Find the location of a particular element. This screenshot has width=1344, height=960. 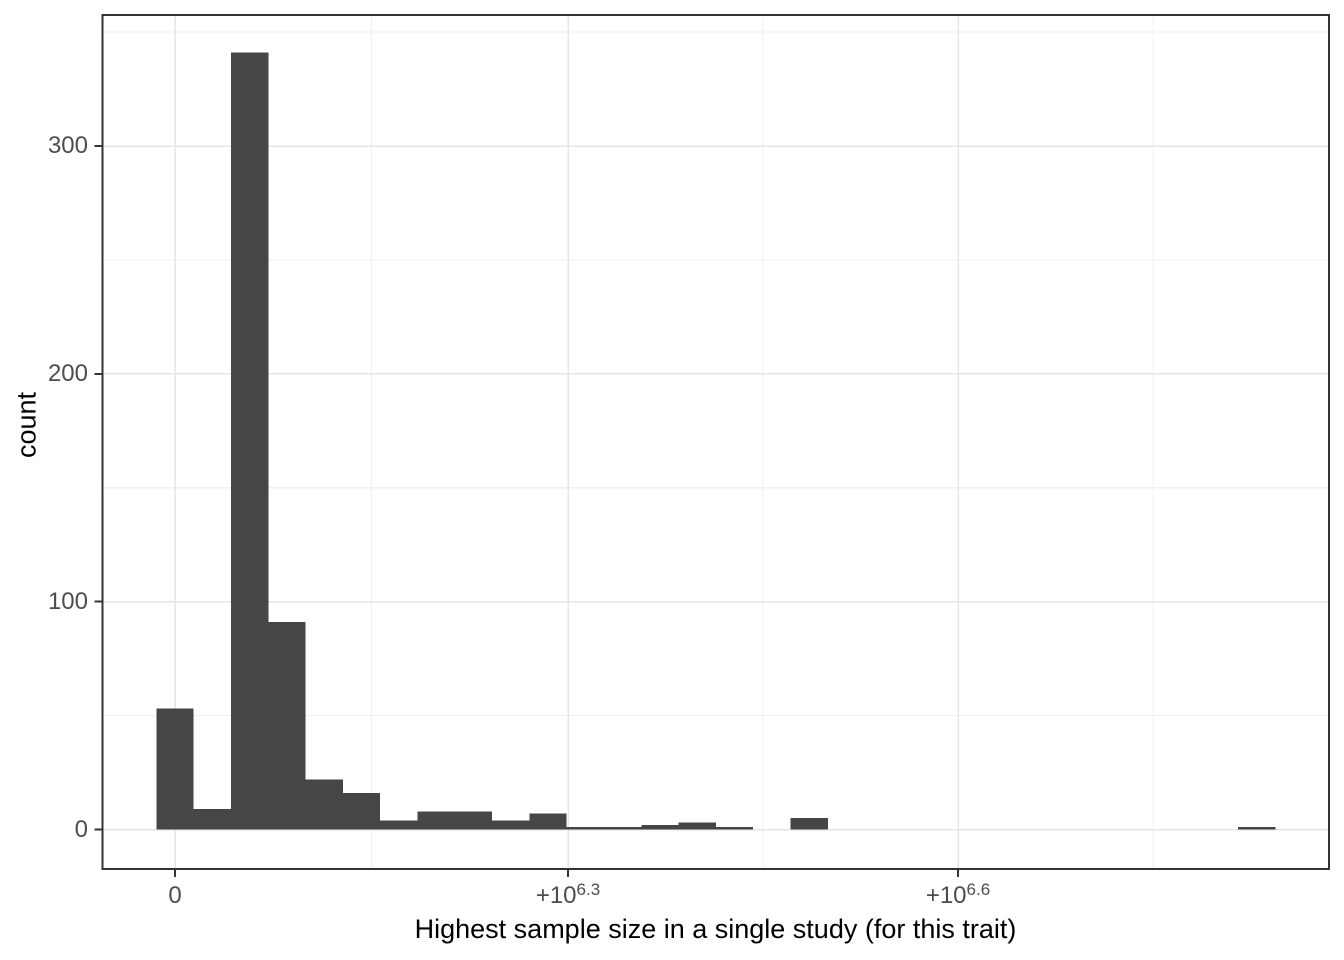

x-tick-label-base: 0 is located at coordinates (175, 895).